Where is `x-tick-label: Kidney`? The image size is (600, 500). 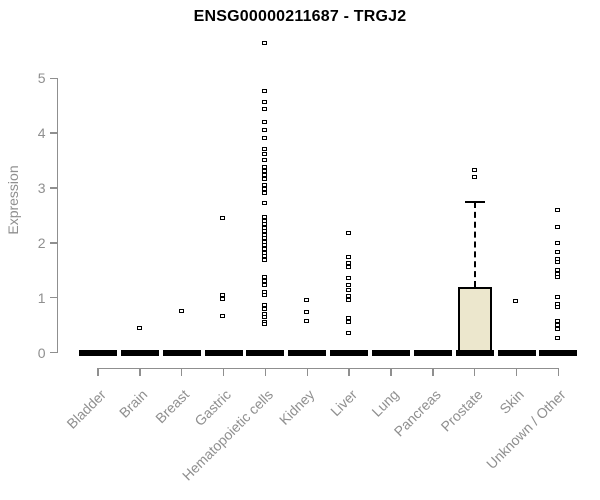 x-tick-label: Kidney is located at coordinates (297, 407).